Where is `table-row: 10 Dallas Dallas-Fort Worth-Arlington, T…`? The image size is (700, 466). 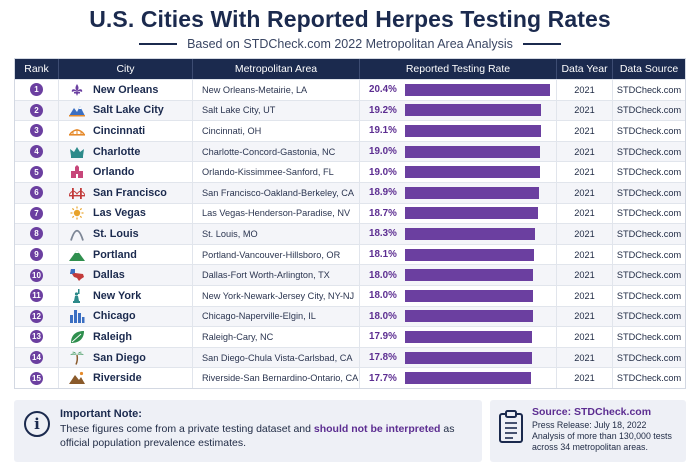
table-row: 10 Dallas Dallas-Fort Worth-Arlington, T… is located at coordinates (350, 274).